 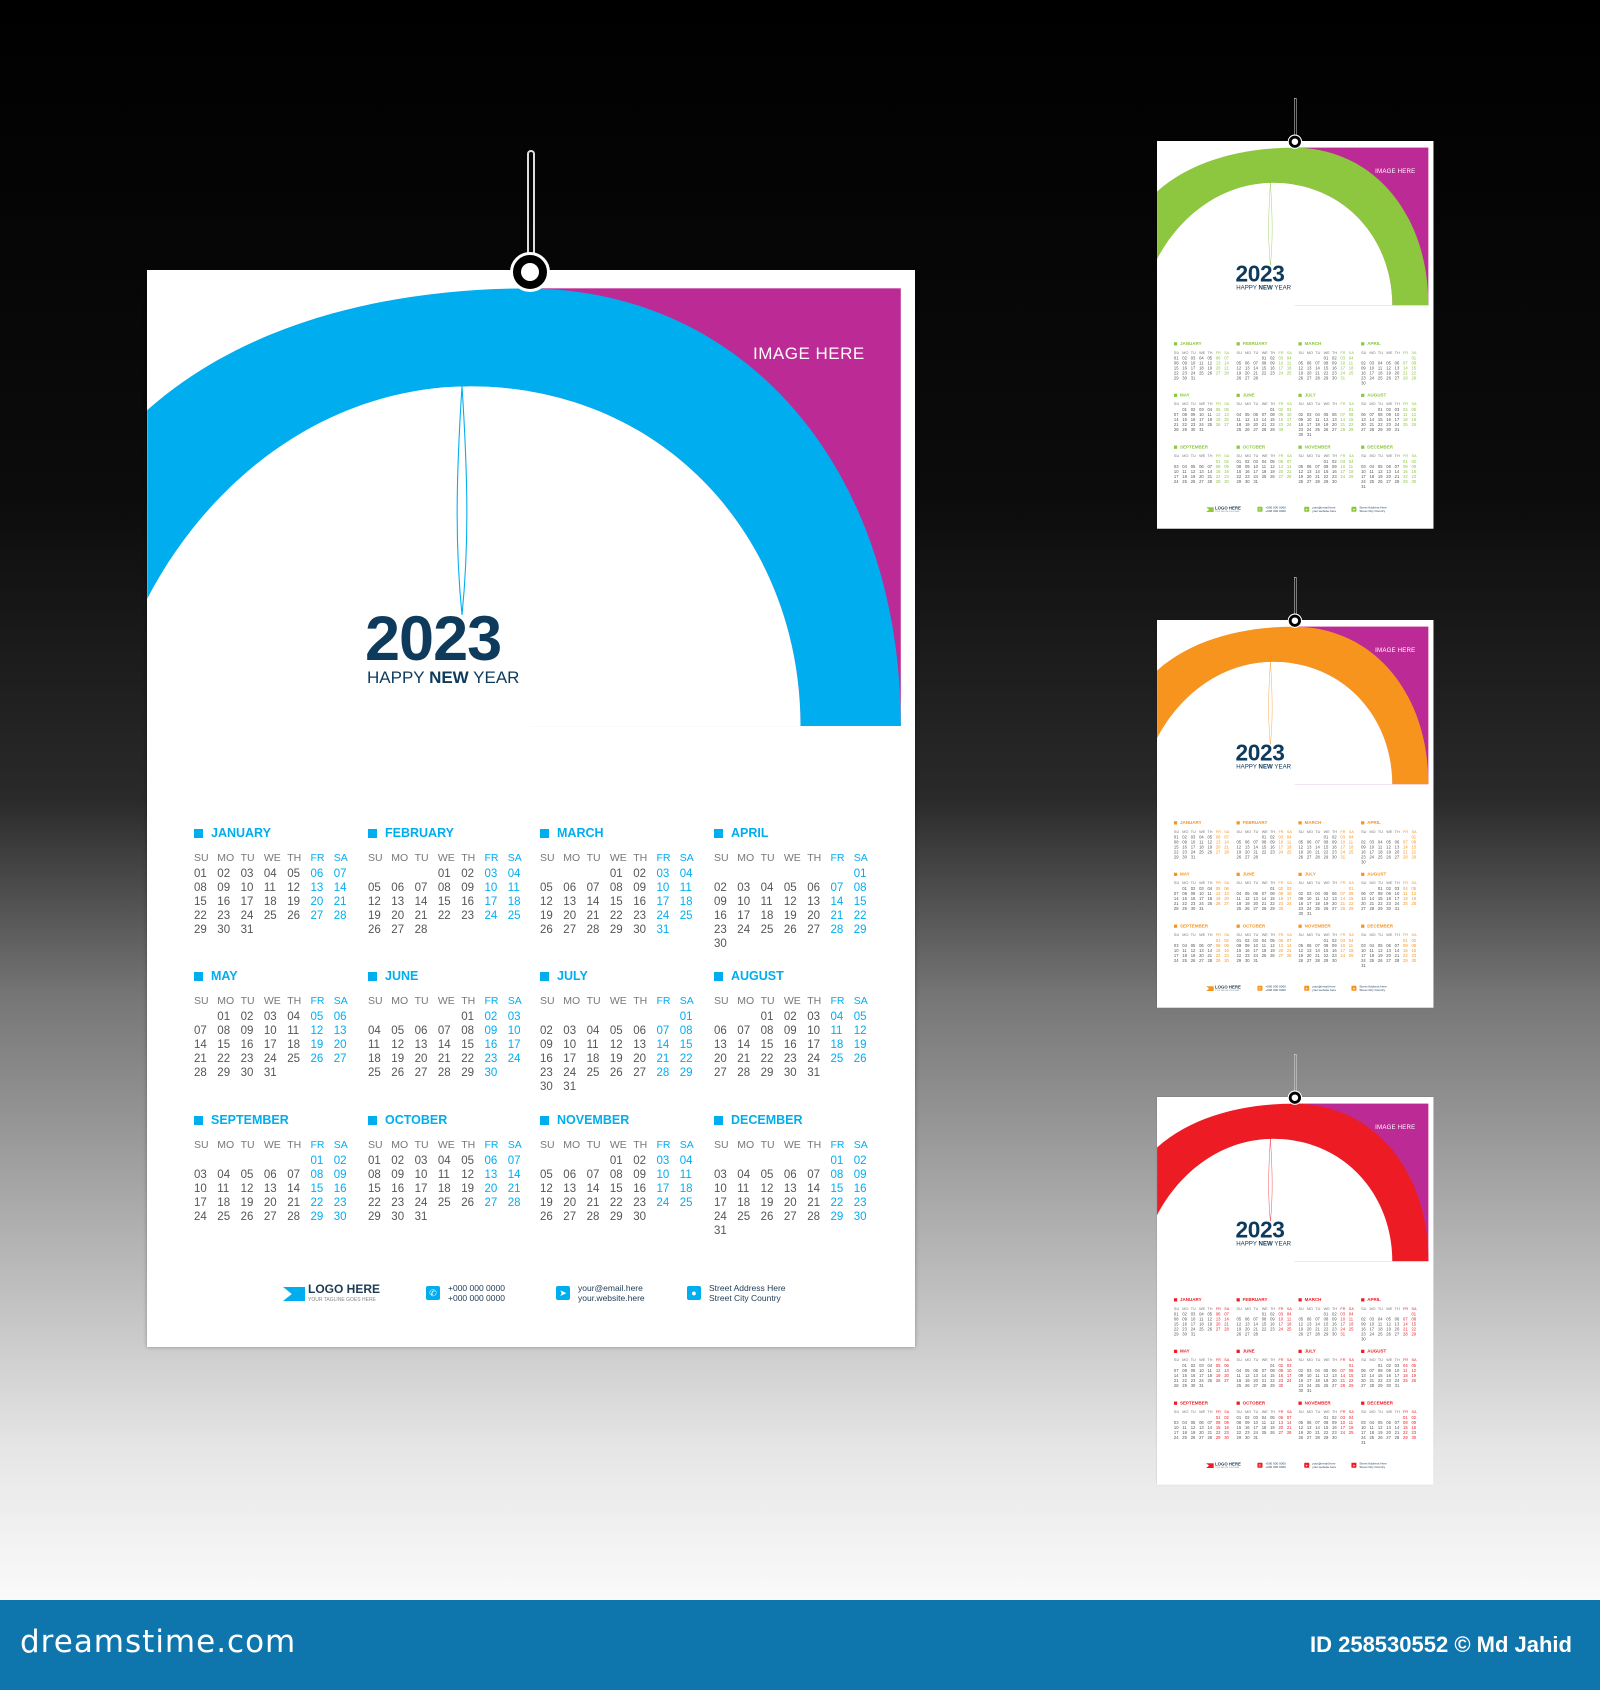 What do you see at coordinates (446, 1145) in the screenshot?
I see `weekday-header: WE` at bounding box center [446, 1145].